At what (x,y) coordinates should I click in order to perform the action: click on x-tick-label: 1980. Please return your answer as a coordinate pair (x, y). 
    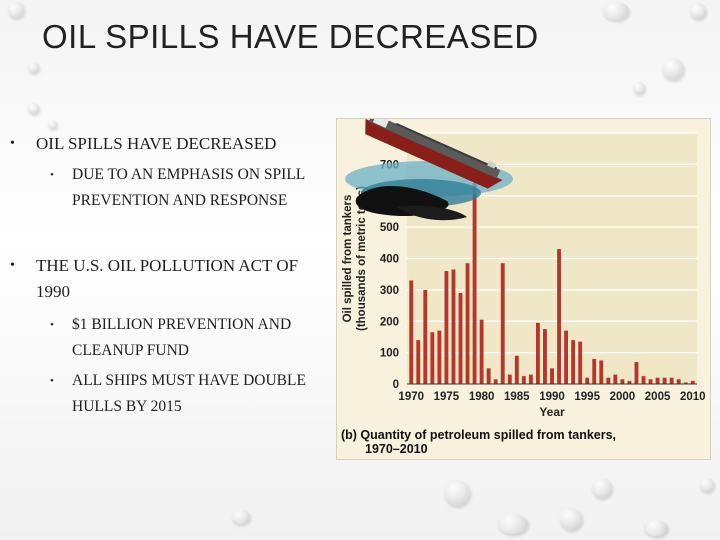
    Looking at the image, I should click on (482, 397).